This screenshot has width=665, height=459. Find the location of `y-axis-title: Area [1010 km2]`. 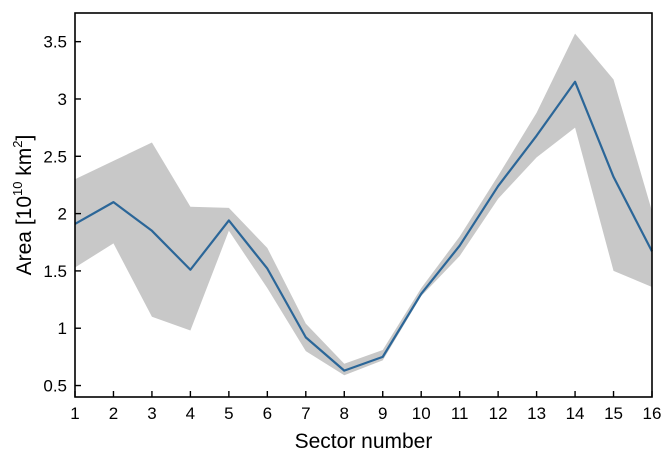

y-axis-title: Area [1010 km2] is located at coordinates (23, 205).